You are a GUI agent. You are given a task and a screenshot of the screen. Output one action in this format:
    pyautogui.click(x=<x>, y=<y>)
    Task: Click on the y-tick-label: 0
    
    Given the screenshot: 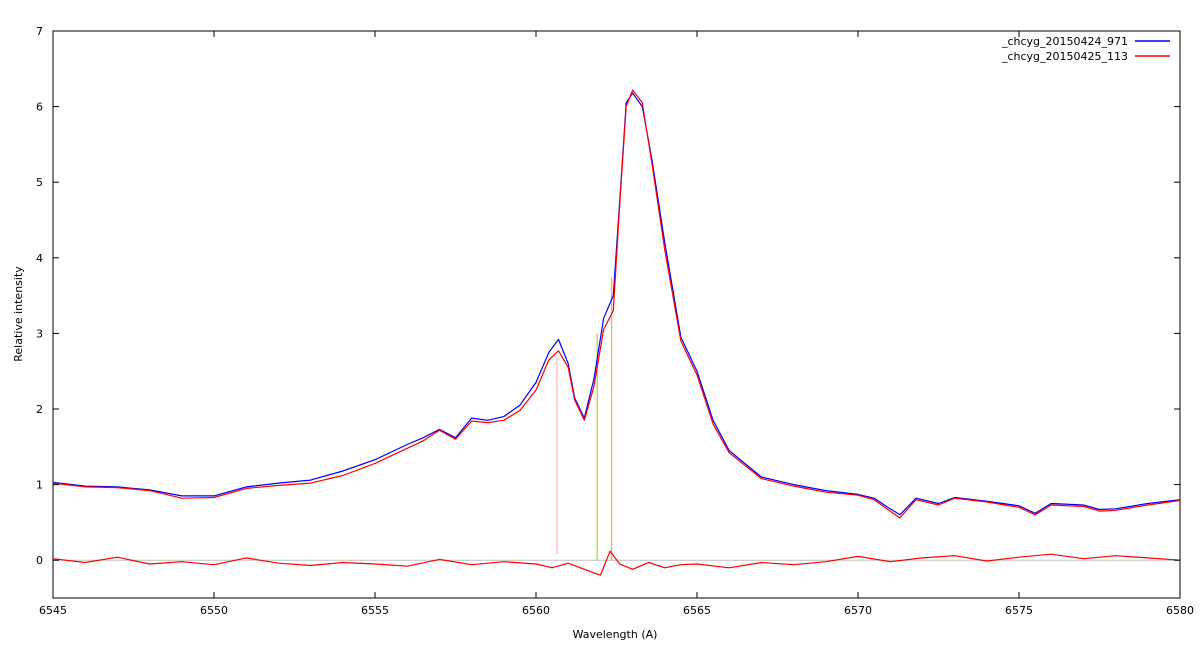 What is the action you would take?
    pyautogui.click(x=39, y=560)
    